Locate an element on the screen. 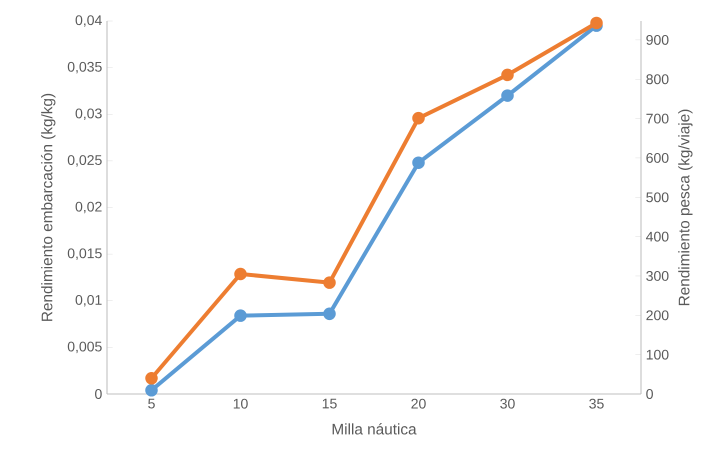 The image size is (728, 465). x-tick-label: 35 is located at coordinates (596, 403).